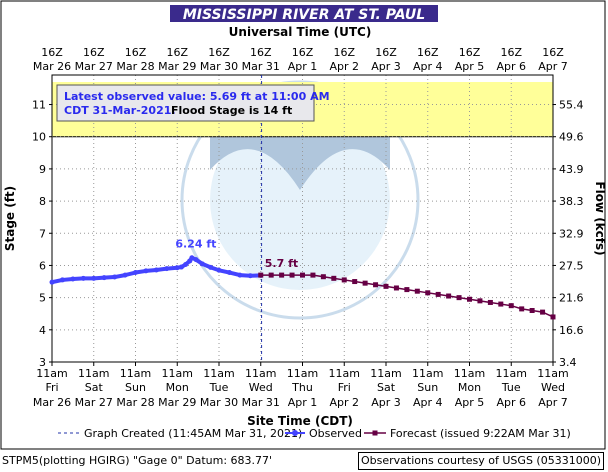  Describe the element at coordinates (94, 66) in the screenshot. I see `top-tick-label-date: Mar 27` at that location.